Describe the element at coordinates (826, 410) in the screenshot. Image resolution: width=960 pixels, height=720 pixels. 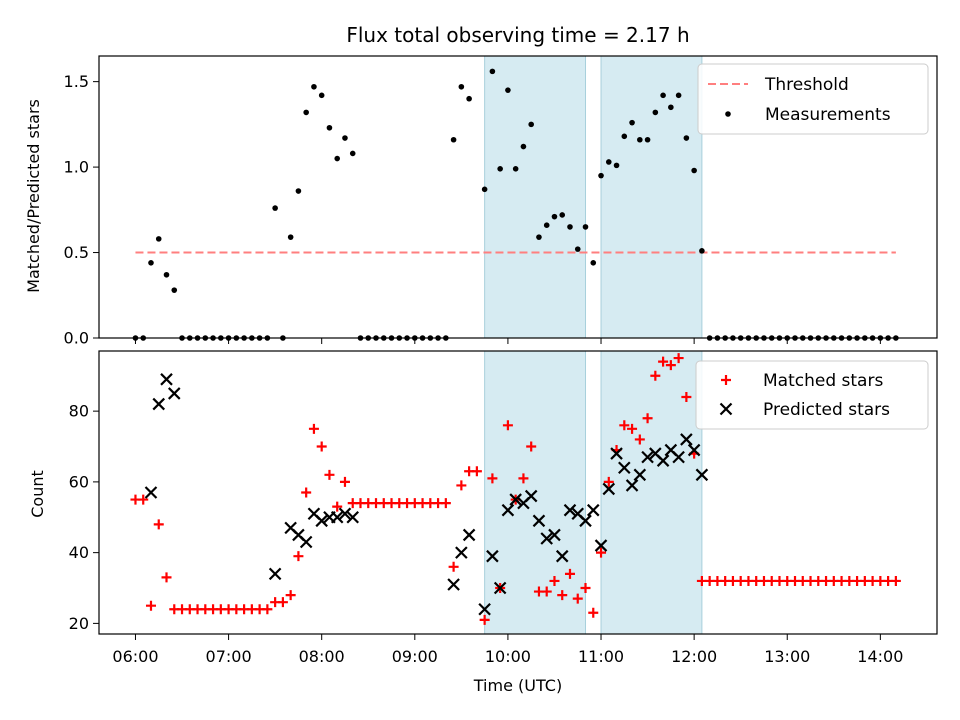
I see `legend-predicted-label: Predicted stars` at that location.